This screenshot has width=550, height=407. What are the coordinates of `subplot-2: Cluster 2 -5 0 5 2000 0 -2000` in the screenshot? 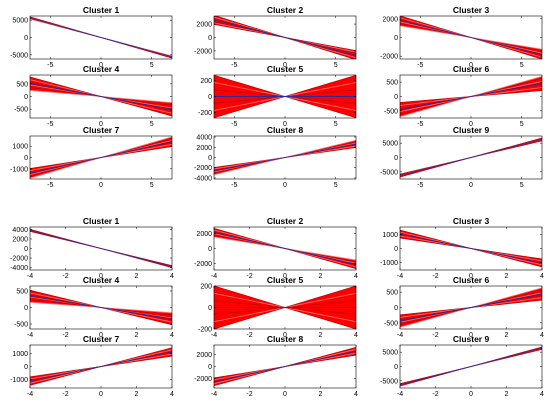 It's located at (275, 37).